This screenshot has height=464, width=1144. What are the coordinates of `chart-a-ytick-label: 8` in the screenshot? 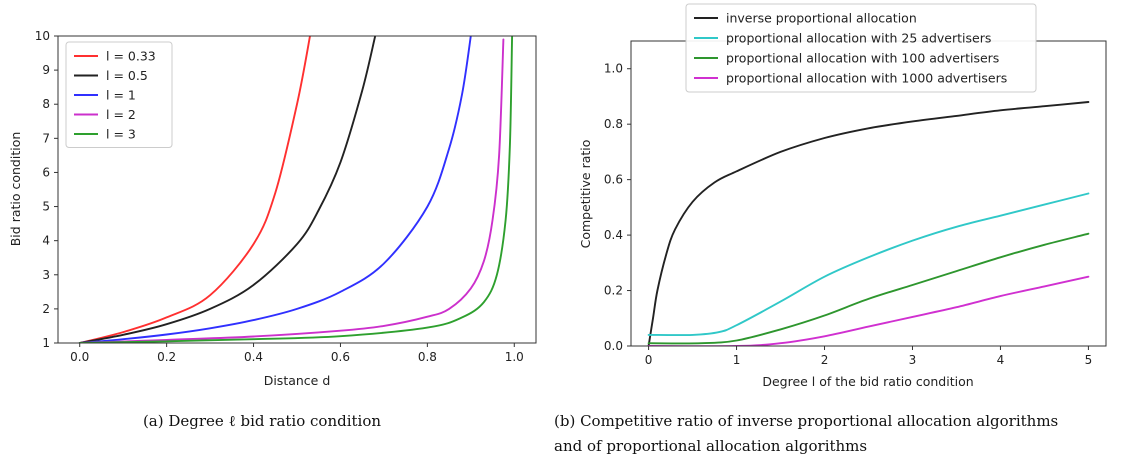 It's located at (46, 104).